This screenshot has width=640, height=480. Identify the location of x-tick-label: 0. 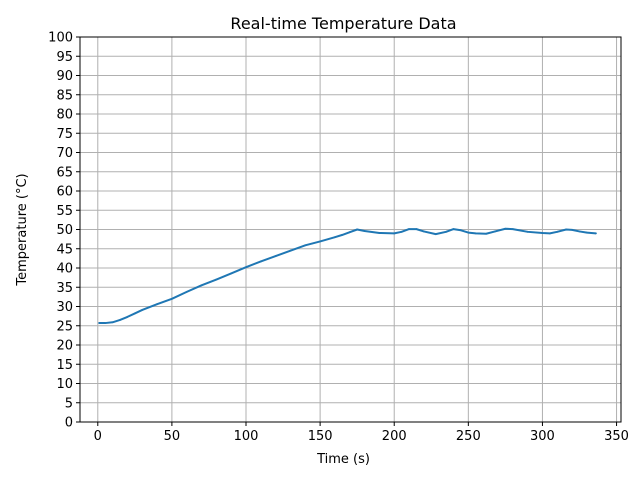
(98, 436).